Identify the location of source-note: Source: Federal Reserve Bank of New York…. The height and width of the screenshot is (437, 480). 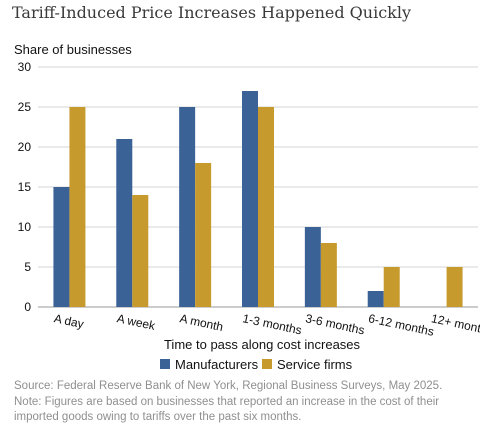
(228, 386).